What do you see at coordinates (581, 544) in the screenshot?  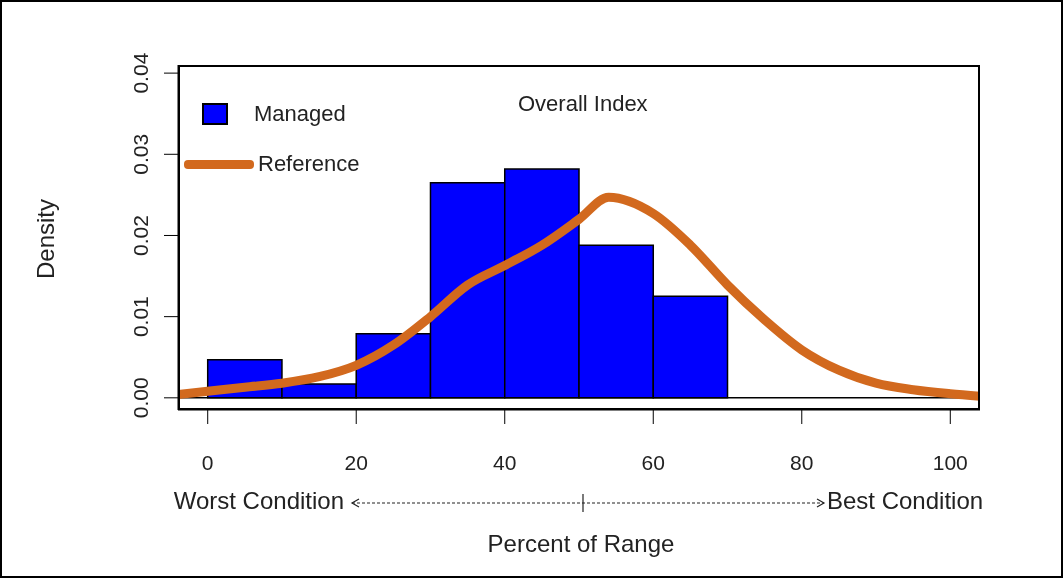 I see `x-axis-title: Percent of Range` at bounding box center [581, 544].